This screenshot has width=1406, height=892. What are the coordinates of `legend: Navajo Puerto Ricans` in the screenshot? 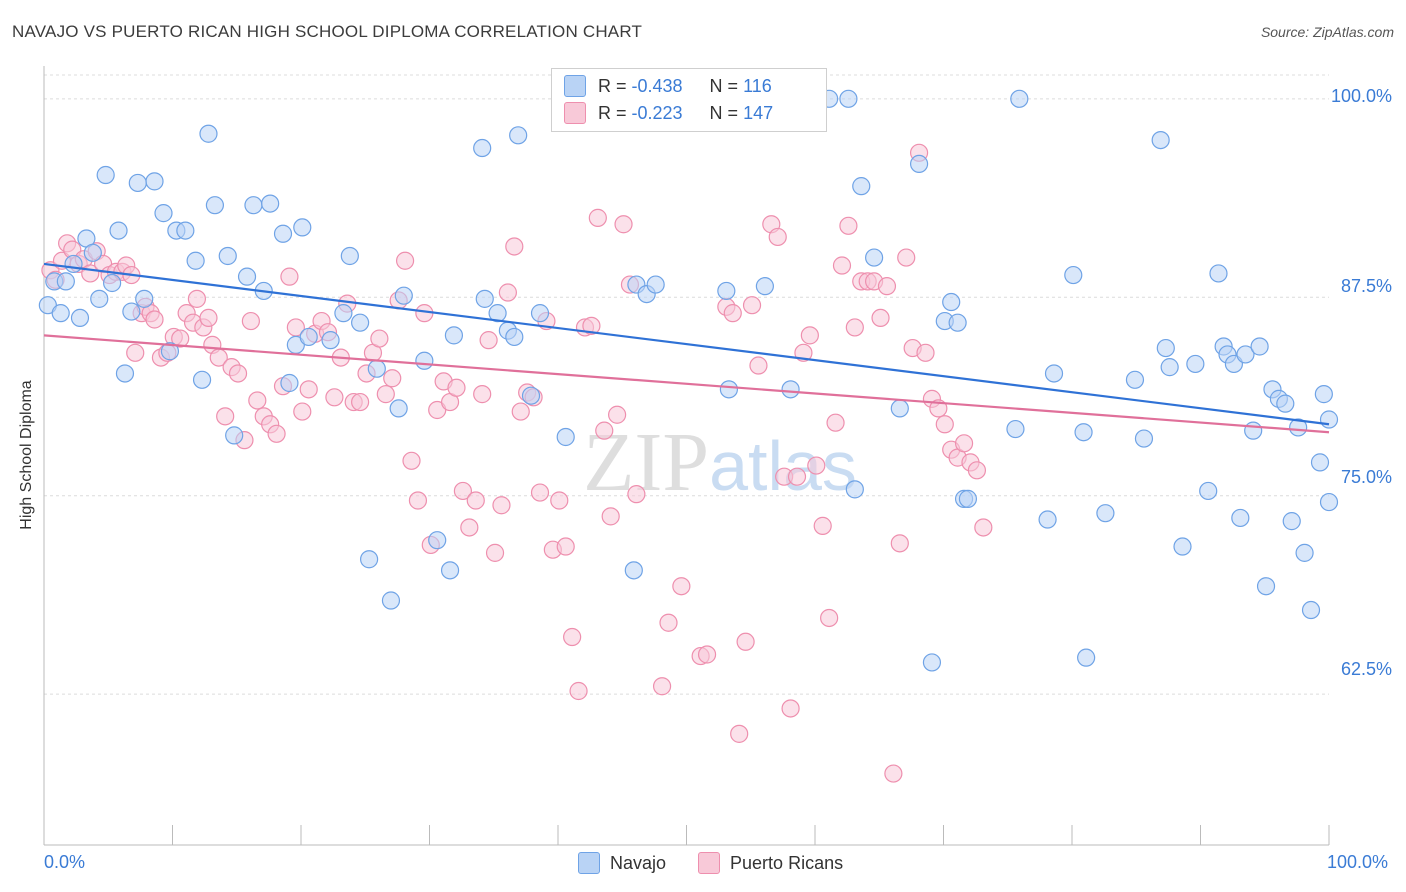 It's located at (726, 863).